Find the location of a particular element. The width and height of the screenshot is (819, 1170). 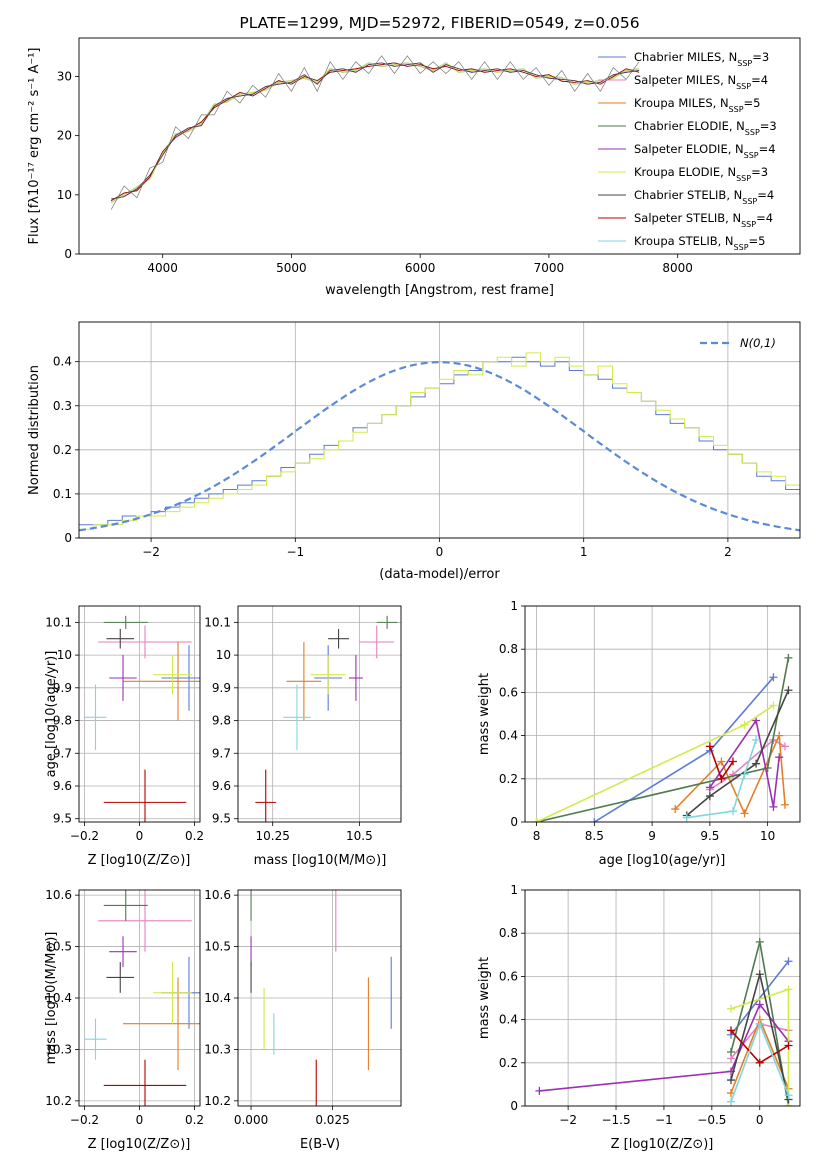

age-vs-z-xlabel: Z [log10(Z/Z⊙)] is located at coordinates (139, 860).